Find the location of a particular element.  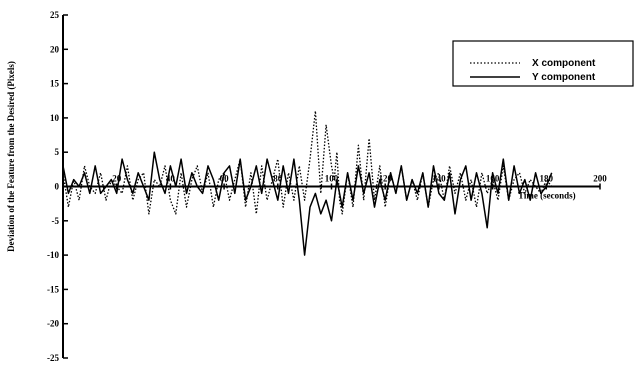

y-ticks: 25 20 15 10 5 0 -5 -10 -15 -20 -25 is located at coordinates (57, 186).